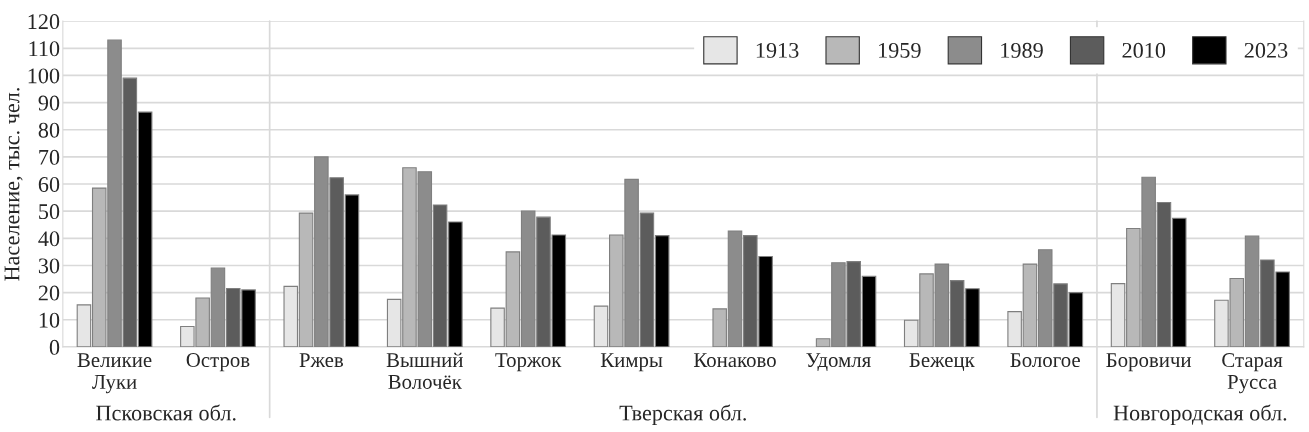 Image resolution: width=1309 pixels, height=432 pixels. Describe the element at coordinates (1045, 360) in the screenshot. I see `x-tick-label: Бологое` at that location.